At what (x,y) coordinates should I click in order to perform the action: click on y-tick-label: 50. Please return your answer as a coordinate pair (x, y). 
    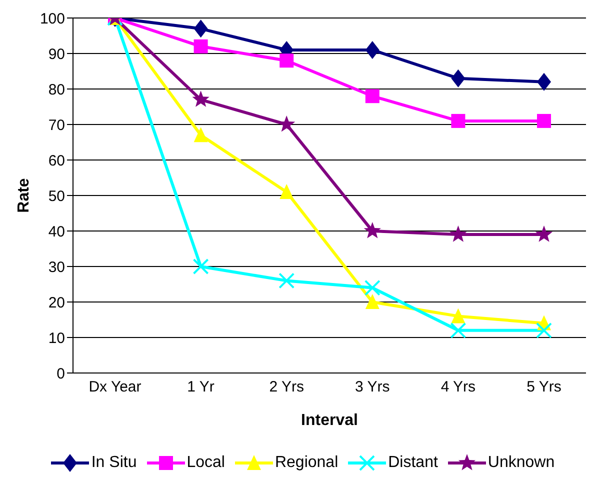
    Looking at the image, I should click on (56, 196).